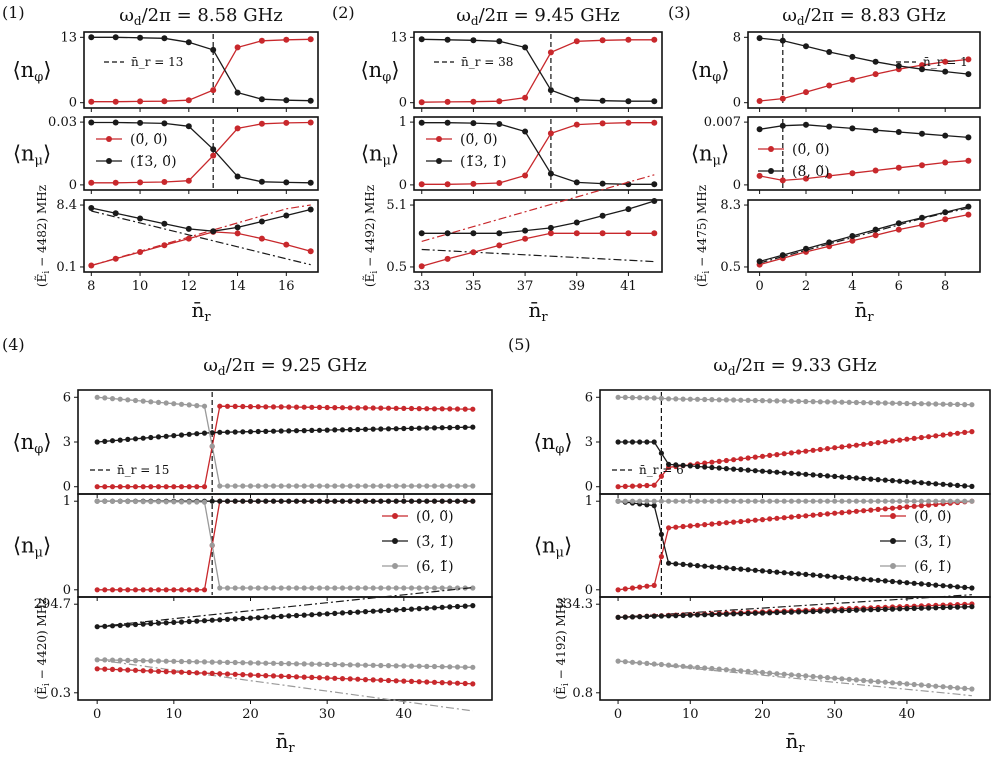 This screenshot has width=997, height=758. Describe the element at coordinates (66, 267) in the screenshot. I see `ytick-label: 0.1` at that location.